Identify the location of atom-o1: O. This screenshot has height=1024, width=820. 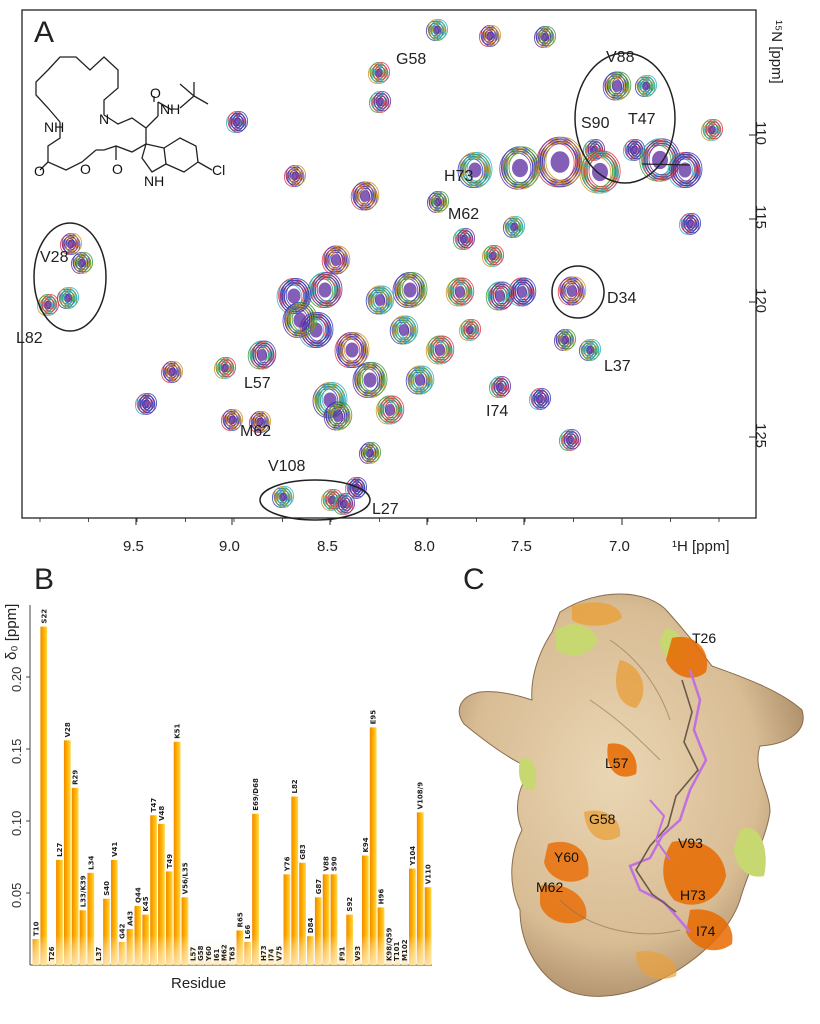
(39, 171).